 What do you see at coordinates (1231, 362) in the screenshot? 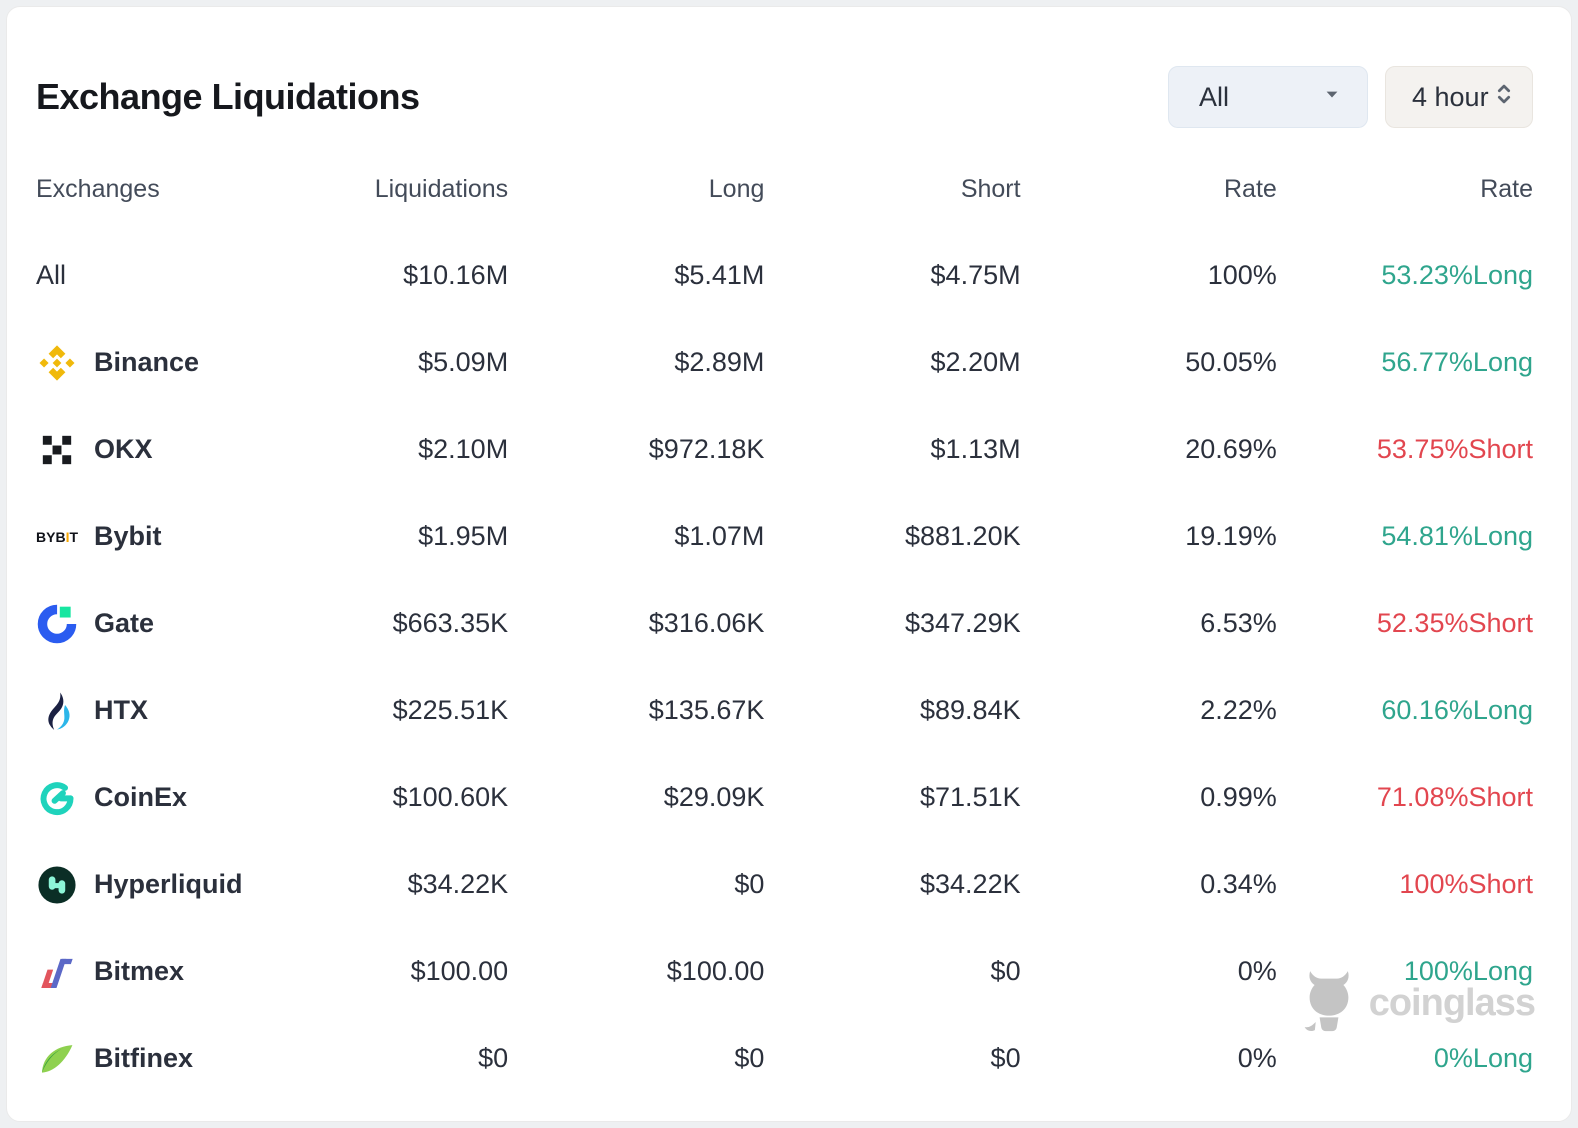
I see `rate-value: 50.05%` at bounding box center [1231, 362].